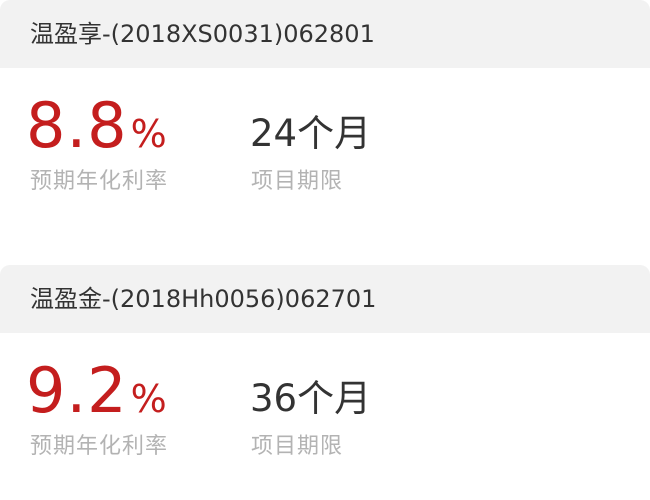 This screenshot has height=500, width=650. What do you see at coordinates (311, 398) in the screenshot?
I see `project-term: 36个月` at bounding box center [311, 398].